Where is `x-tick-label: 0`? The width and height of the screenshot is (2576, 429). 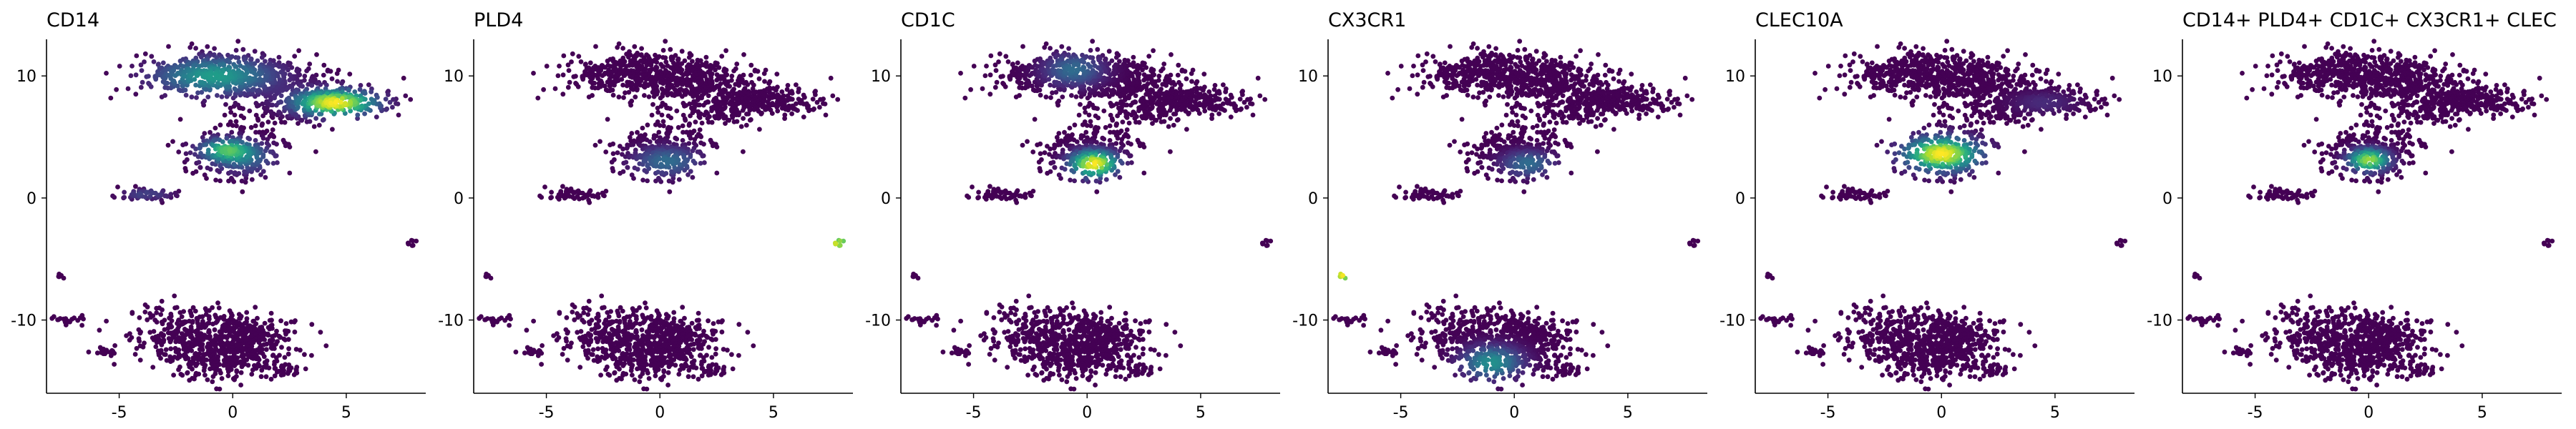 x-tick-label: 0 is located at coordinates (660, 413).